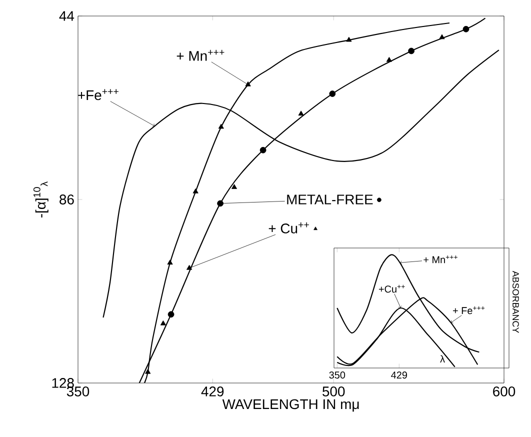 This screenshot has height=437, width=531. I want to click on x-axis-title: WAVELENGTH IN mμ, so click(290, 405).